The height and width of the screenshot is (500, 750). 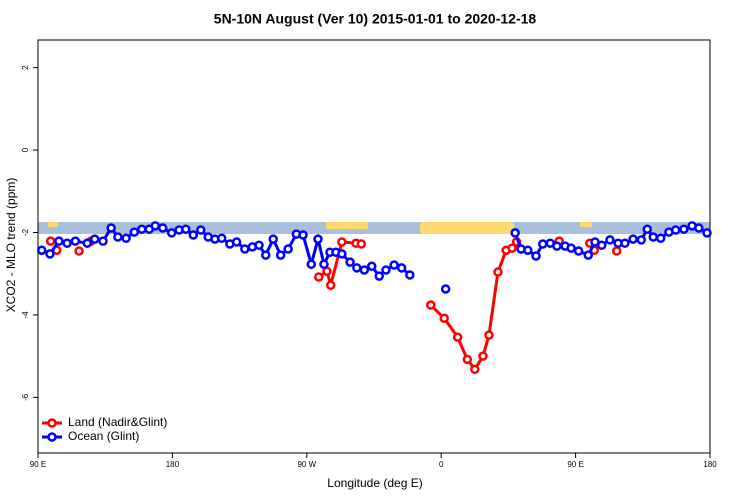 What do you see at coordinates (25, 315) in the screenshot?
I see `y-tick-label: -4` at bounding box center [25, 315].